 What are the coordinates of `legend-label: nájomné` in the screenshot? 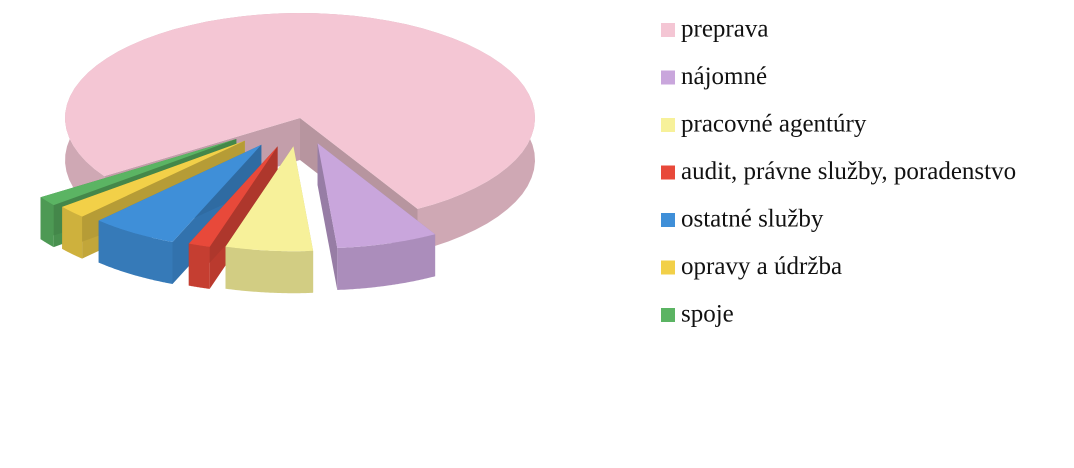 It's located at (724, 76).